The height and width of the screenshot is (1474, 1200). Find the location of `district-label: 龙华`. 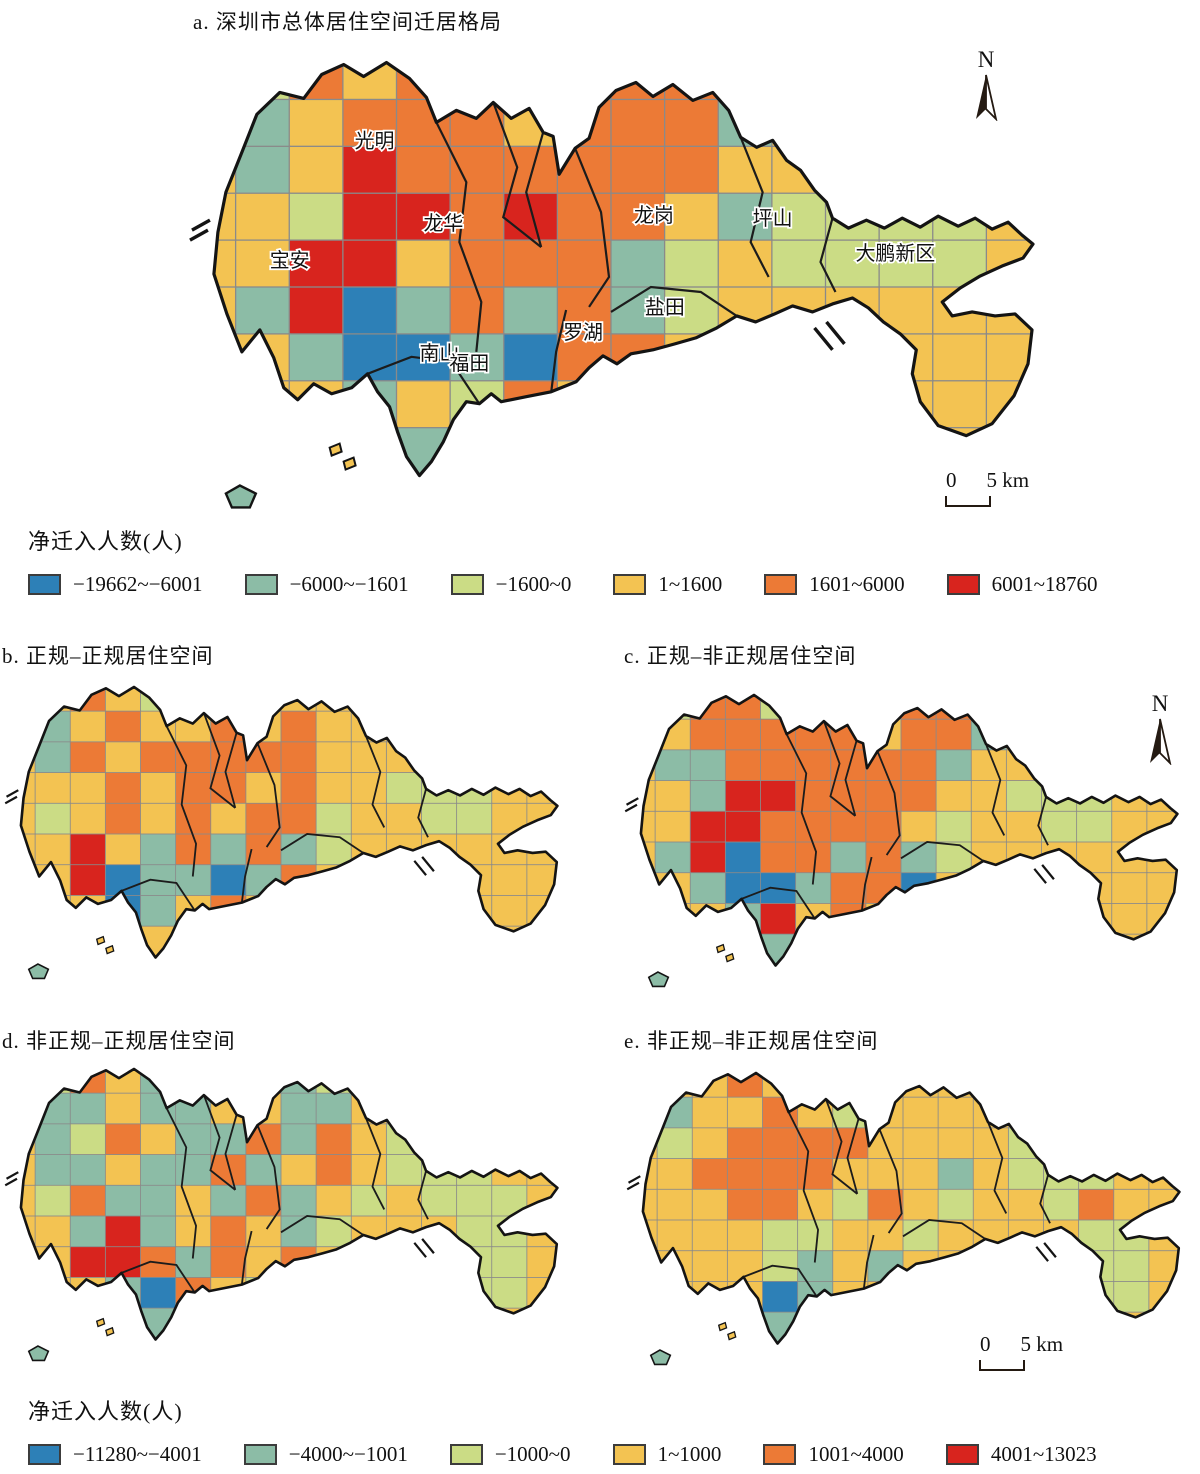

district-label: 龙华 is located at coordinates (443, 223).